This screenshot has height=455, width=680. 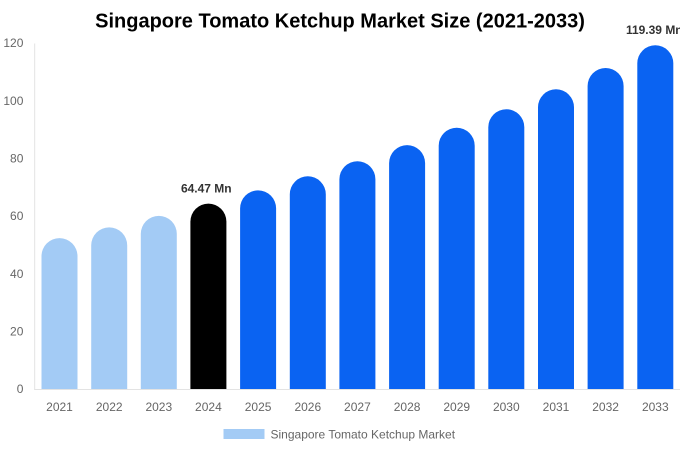 I want to click on svg-text: 2023, so click(x=158, y=407).